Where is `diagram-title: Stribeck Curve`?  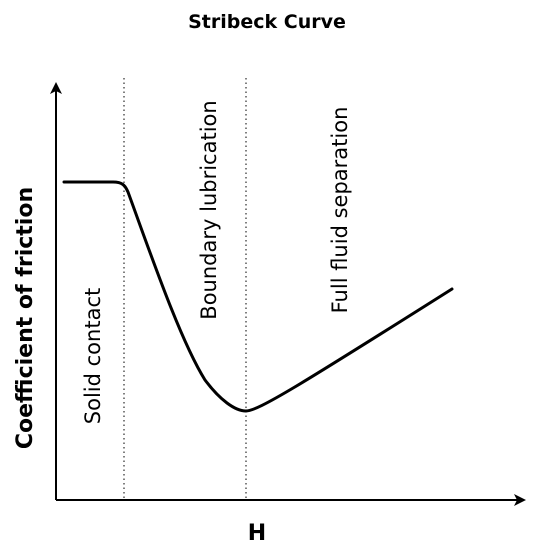 diagram-title: Stribeck Curve is located at coordinates (267, 22).